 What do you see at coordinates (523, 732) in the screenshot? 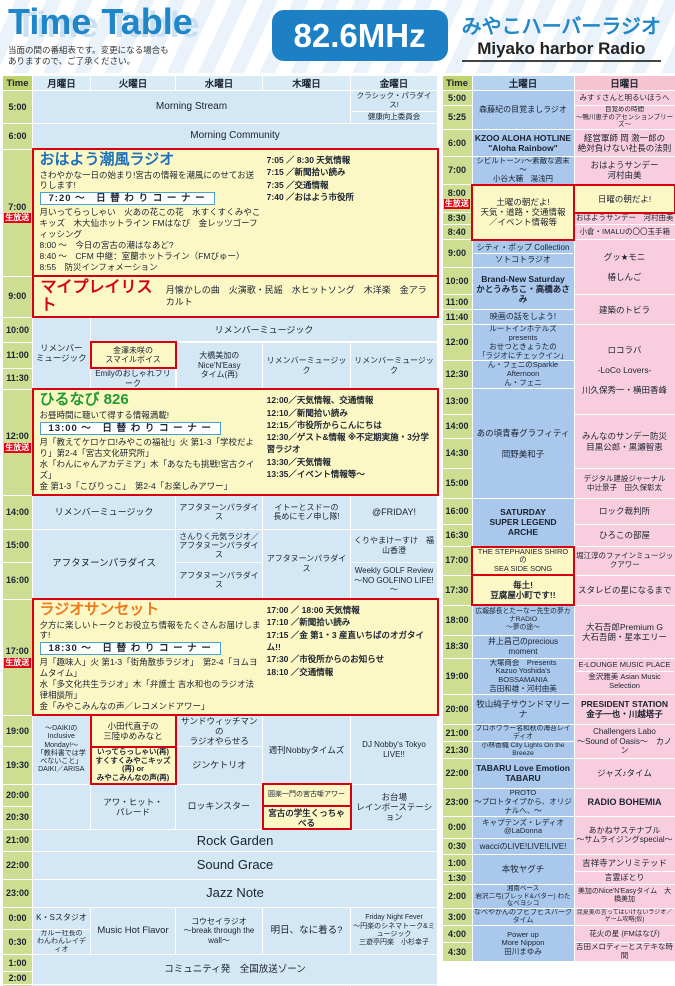
I see `program-name: プロボウラー名和秋の海苔レイディオ` at bounding box center [523, 732].